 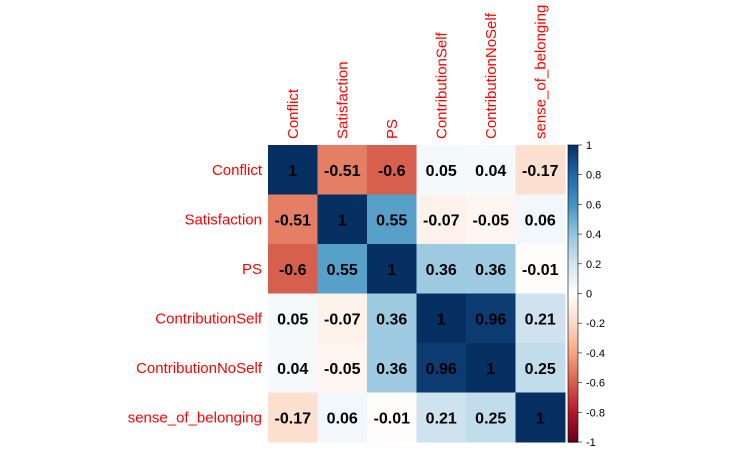 I want to click on cell-value-label: 0.05, so click(x=441, y=171).